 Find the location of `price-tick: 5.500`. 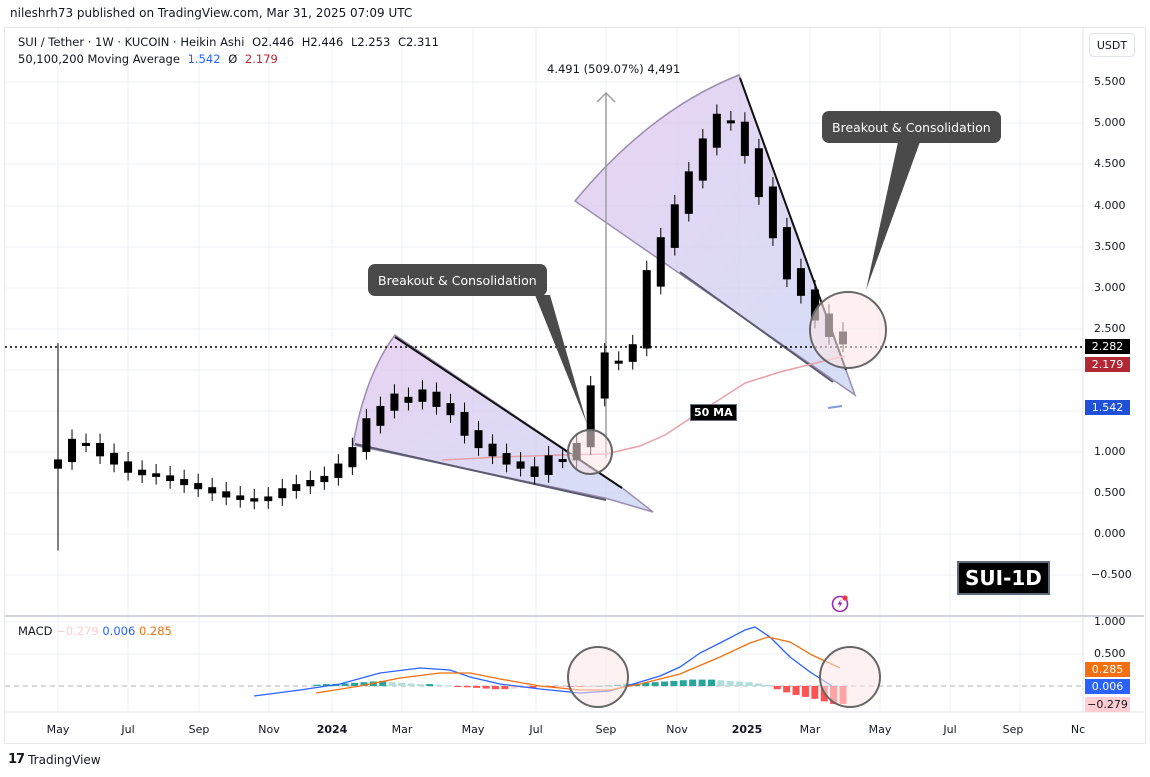

price-tick: 5.500 is located at coordinates (1110, 81).